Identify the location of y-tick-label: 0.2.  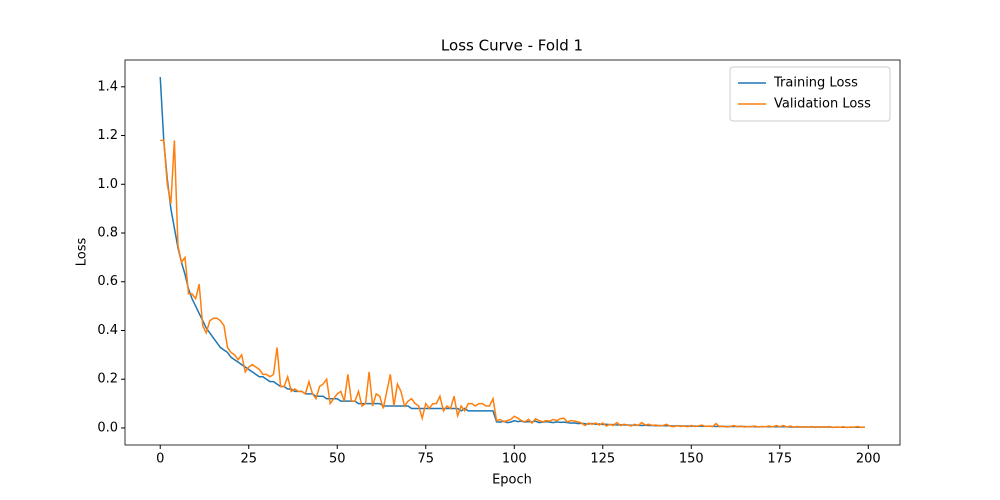
(107, 379).